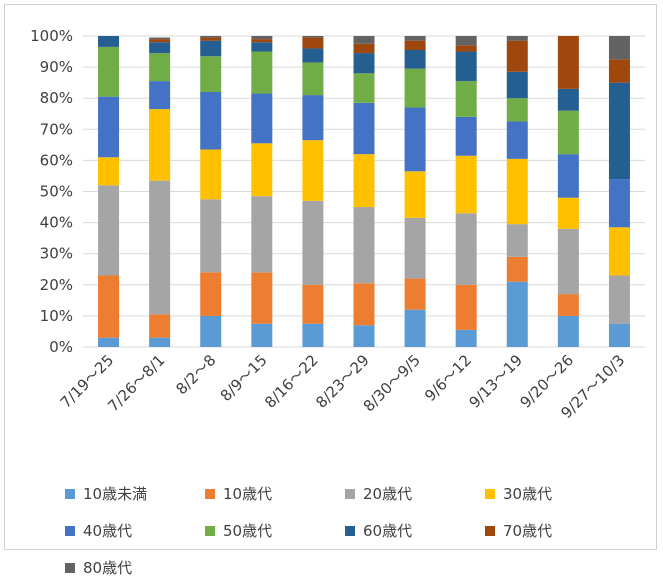 Image resolution: width=663 pixels, height=578 pixels. Describe the element at coordinates (415, 493) in the screenshot. I see `legend-item: 20歳代` at that location.